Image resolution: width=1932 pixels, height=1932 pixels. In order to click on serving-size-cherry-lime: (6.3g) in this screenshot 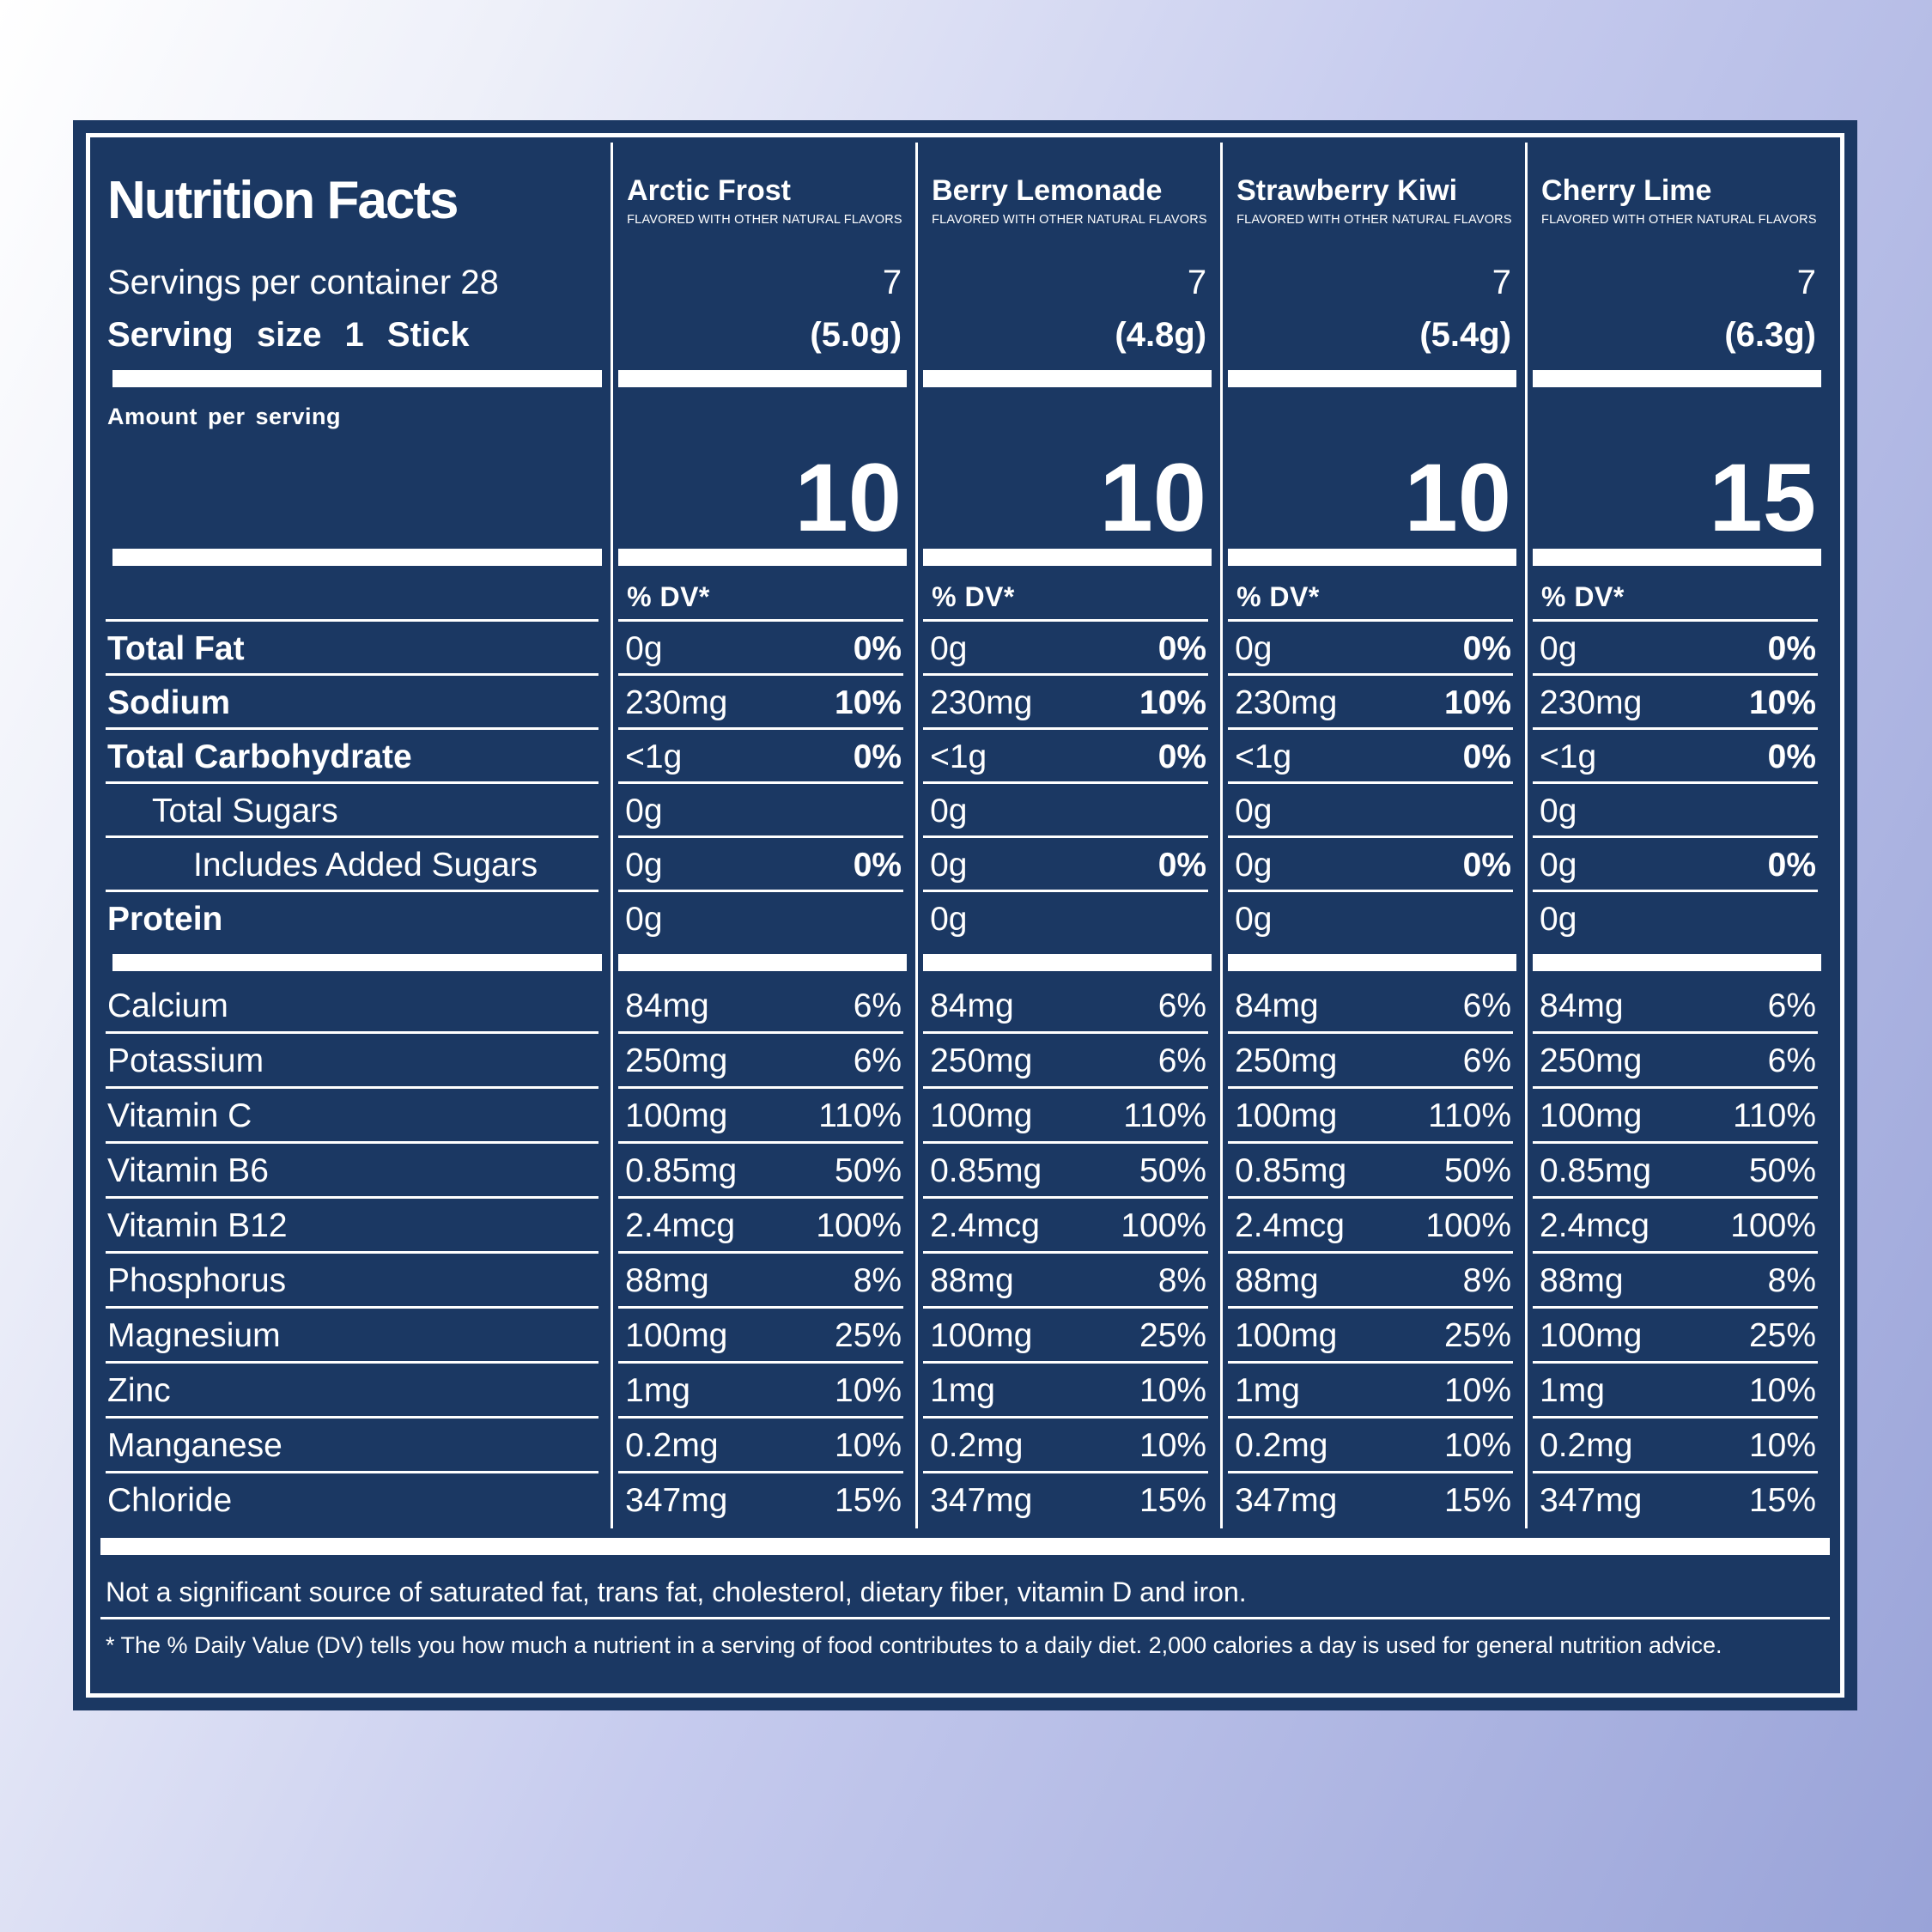, I will do `click(1678, 334)`.